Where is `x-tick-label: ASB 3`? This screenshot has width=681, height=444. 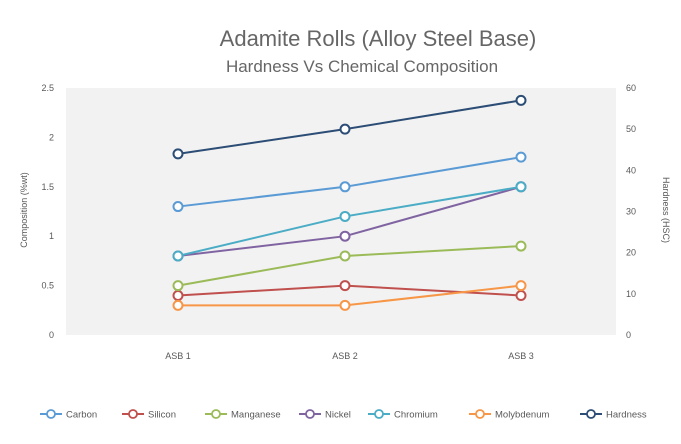
x-tick-label: ASB 3 is located at coordinates (521, 356).